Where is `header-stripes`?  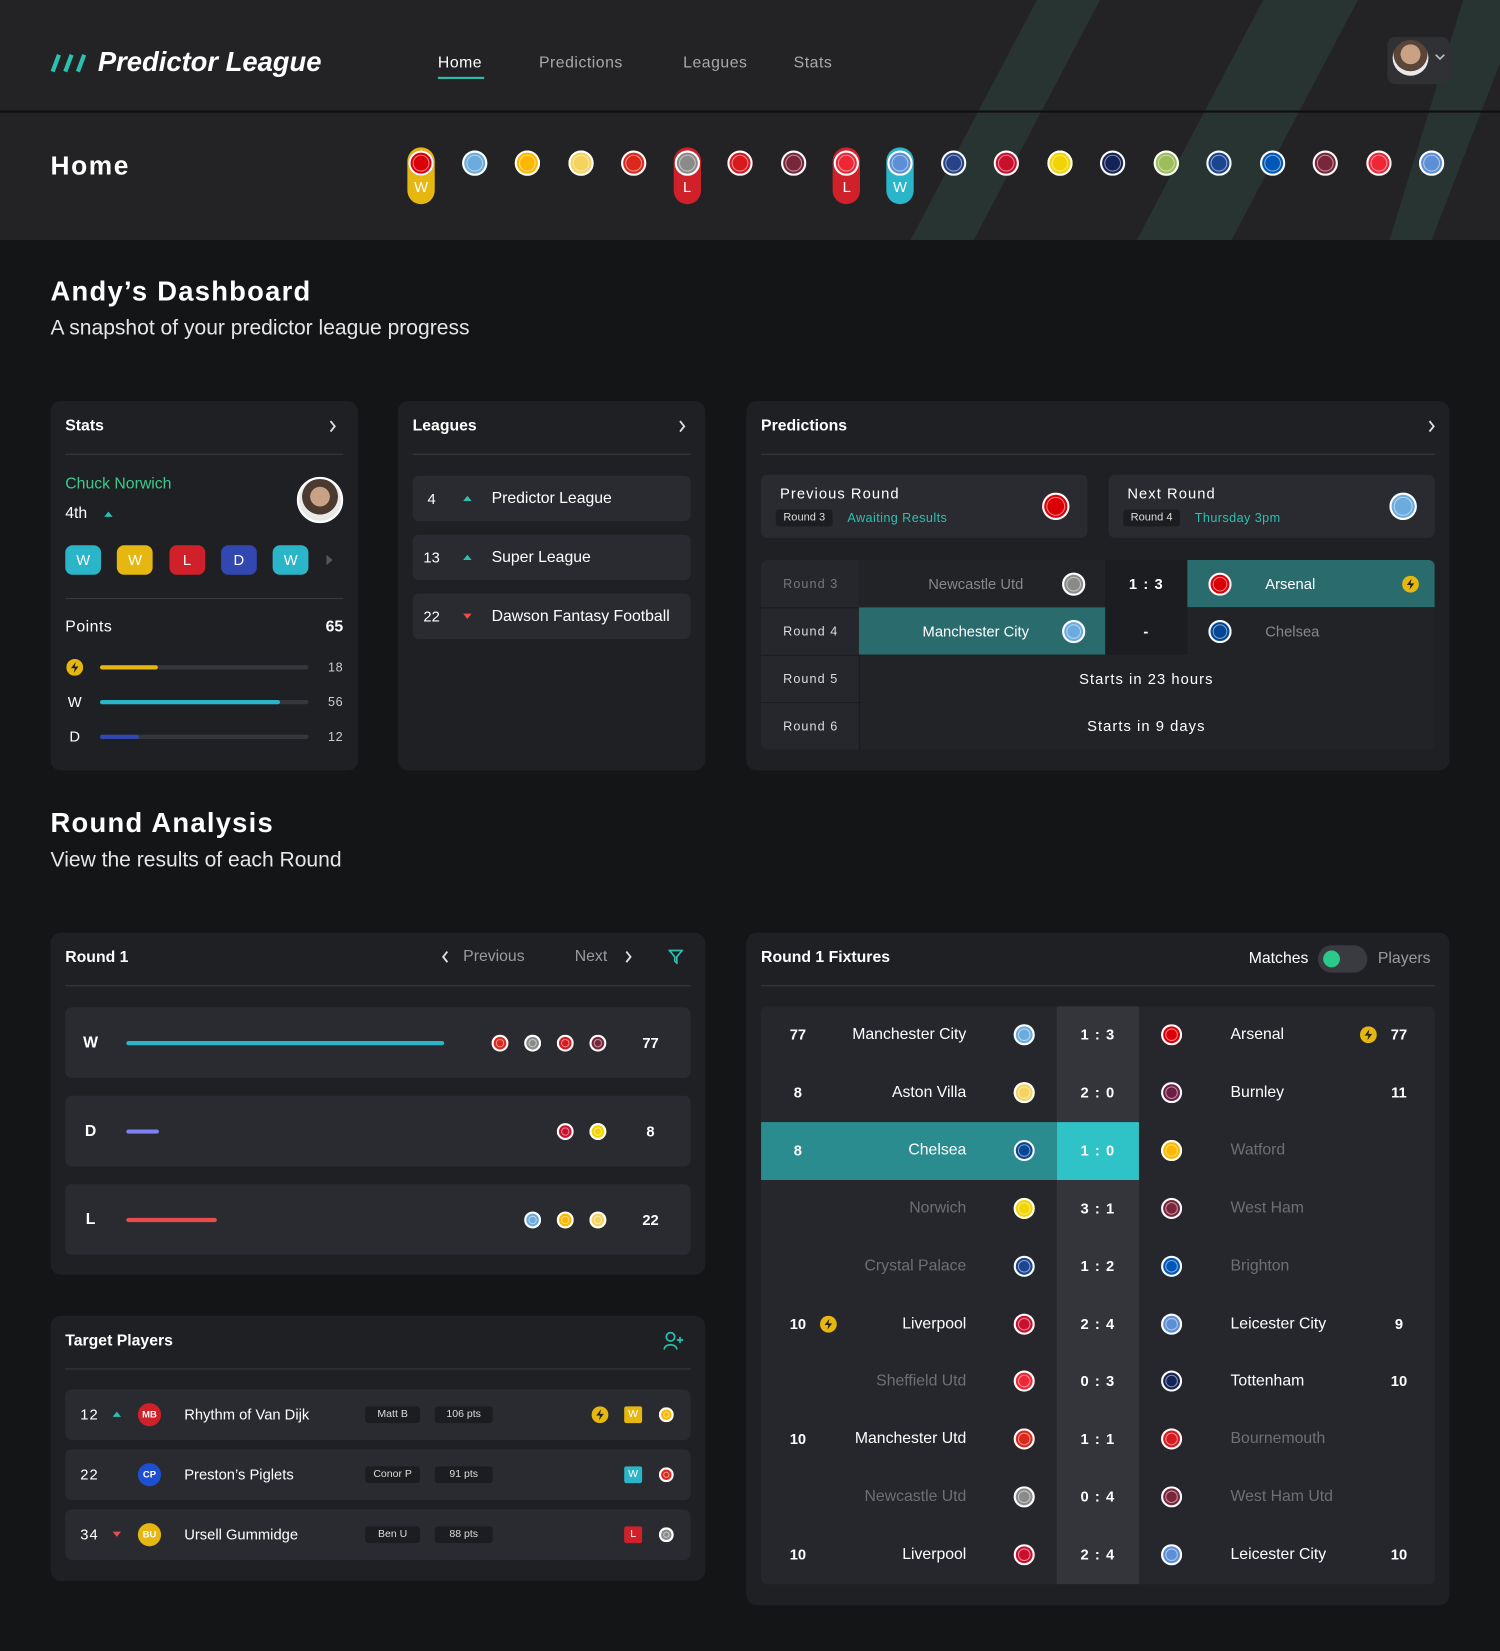 header-stripes is located at coordinates (750, 120).